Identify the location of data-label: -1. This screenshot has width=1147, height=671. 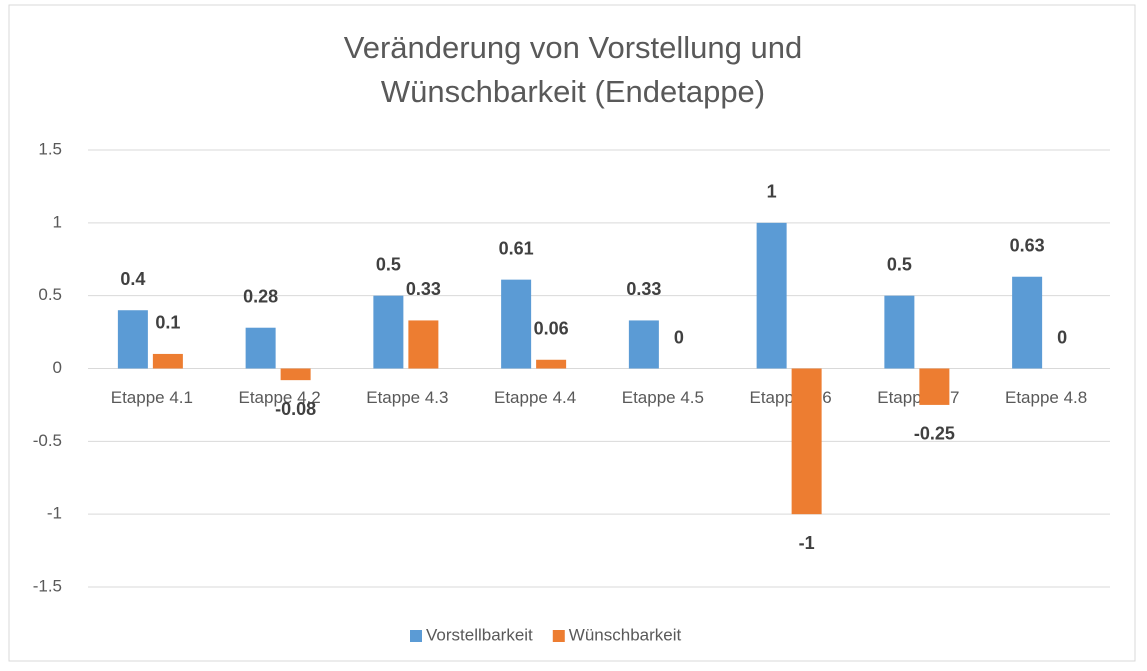
(807, 543).